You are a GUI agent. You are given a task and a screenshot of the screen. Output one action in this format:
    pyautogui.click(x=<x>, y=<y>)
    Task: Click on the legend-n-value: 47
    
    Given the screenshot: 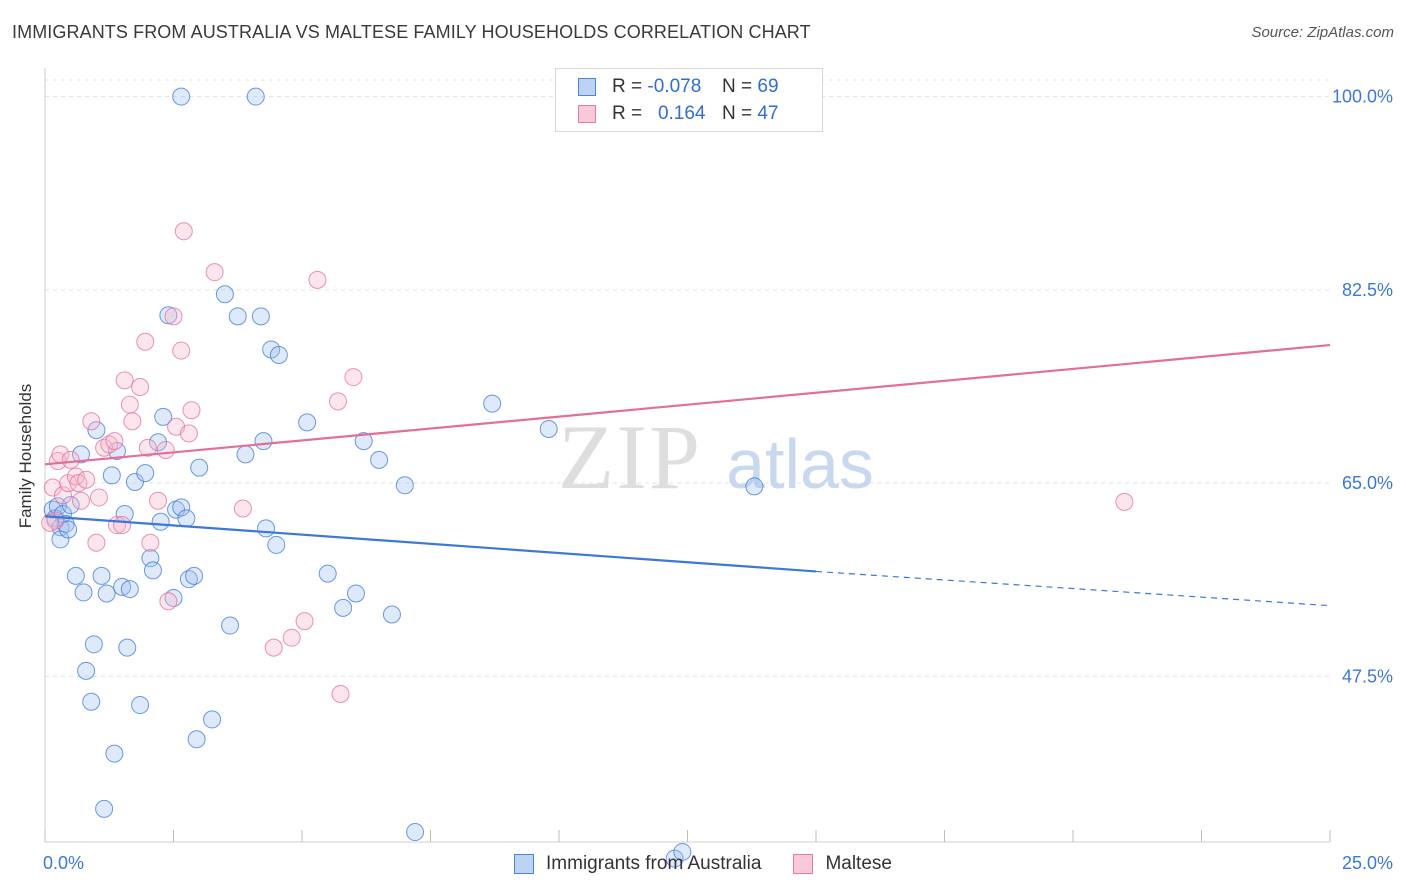 What is the action you would take?
    pyautogui.click(x=768, y=113)
    